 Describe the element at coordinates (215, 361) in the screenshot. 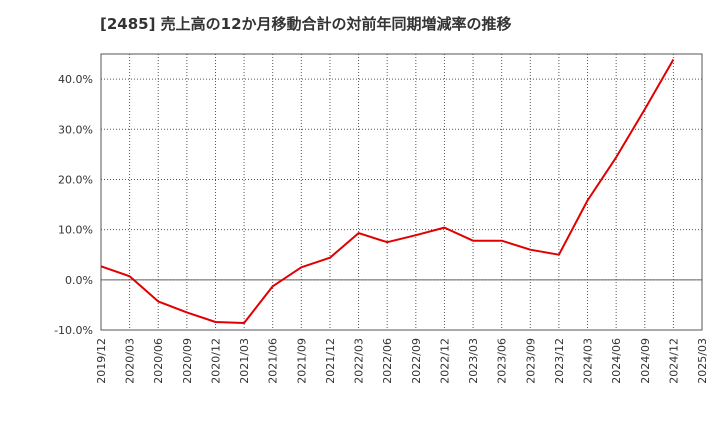

I see `x-tick-label: 2020/12` at that location.